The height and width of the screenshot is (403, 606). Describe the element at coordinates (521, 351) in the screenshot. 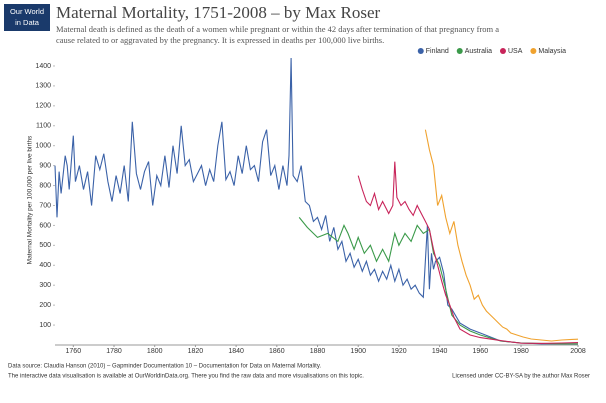

I see `x-tick-label: 1980` at that location.